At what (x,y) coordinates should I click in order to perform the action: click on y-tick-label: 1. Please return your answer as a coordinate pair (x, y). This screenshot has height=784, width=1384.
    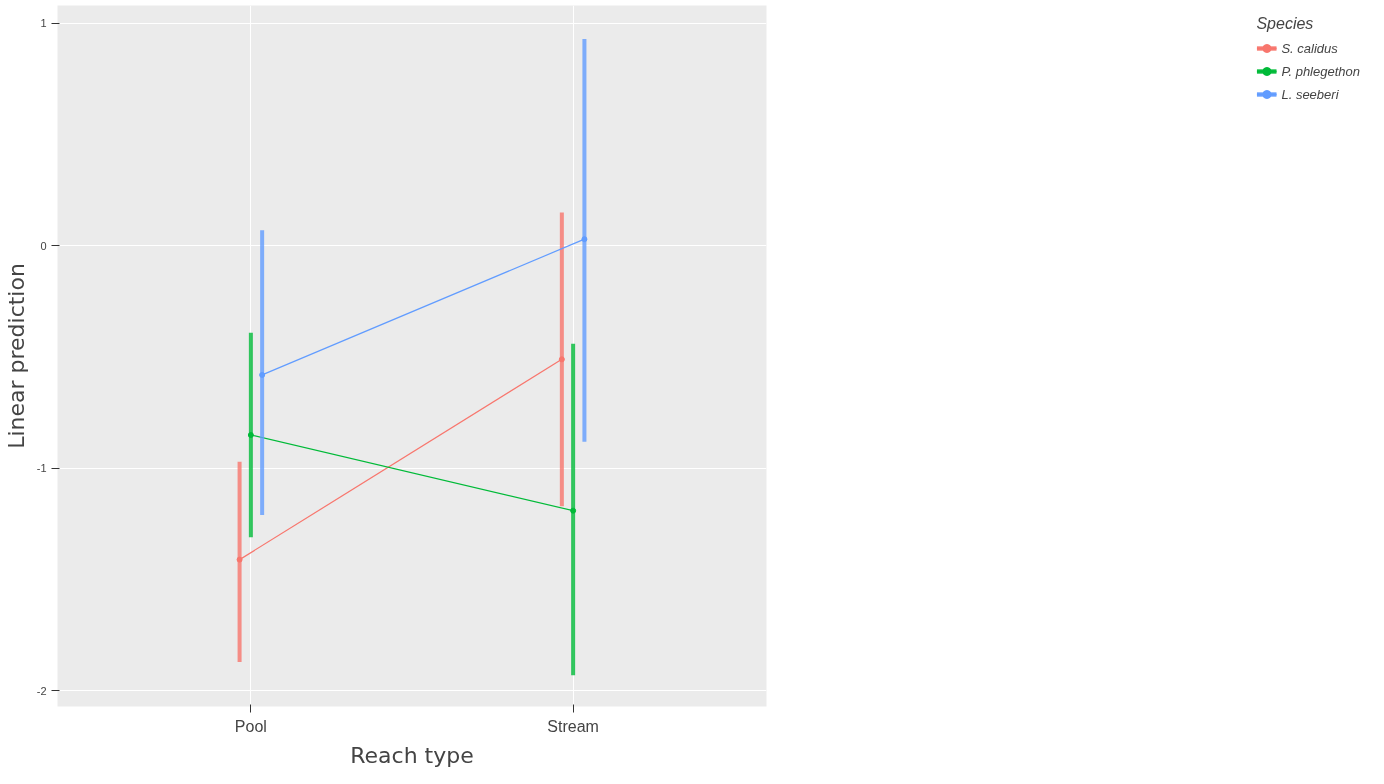
    Looking at the image, I should click on (43, 23).